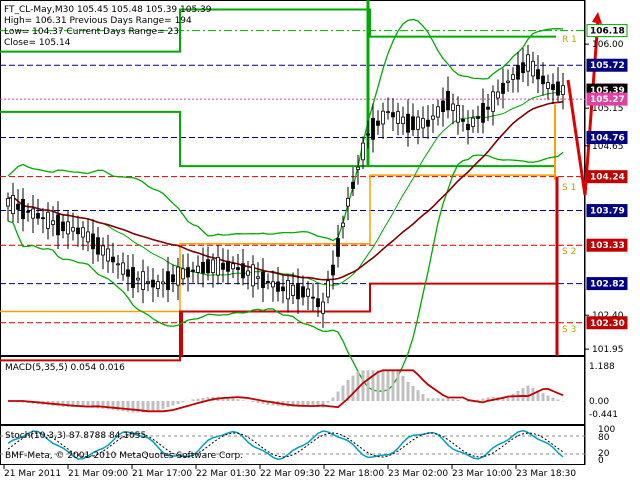 The image size is (640, 480). Describe the element at coordinates (546, 474) in the screenshot. I see `time-axis-label: 23 Mar 18:30` at that location.